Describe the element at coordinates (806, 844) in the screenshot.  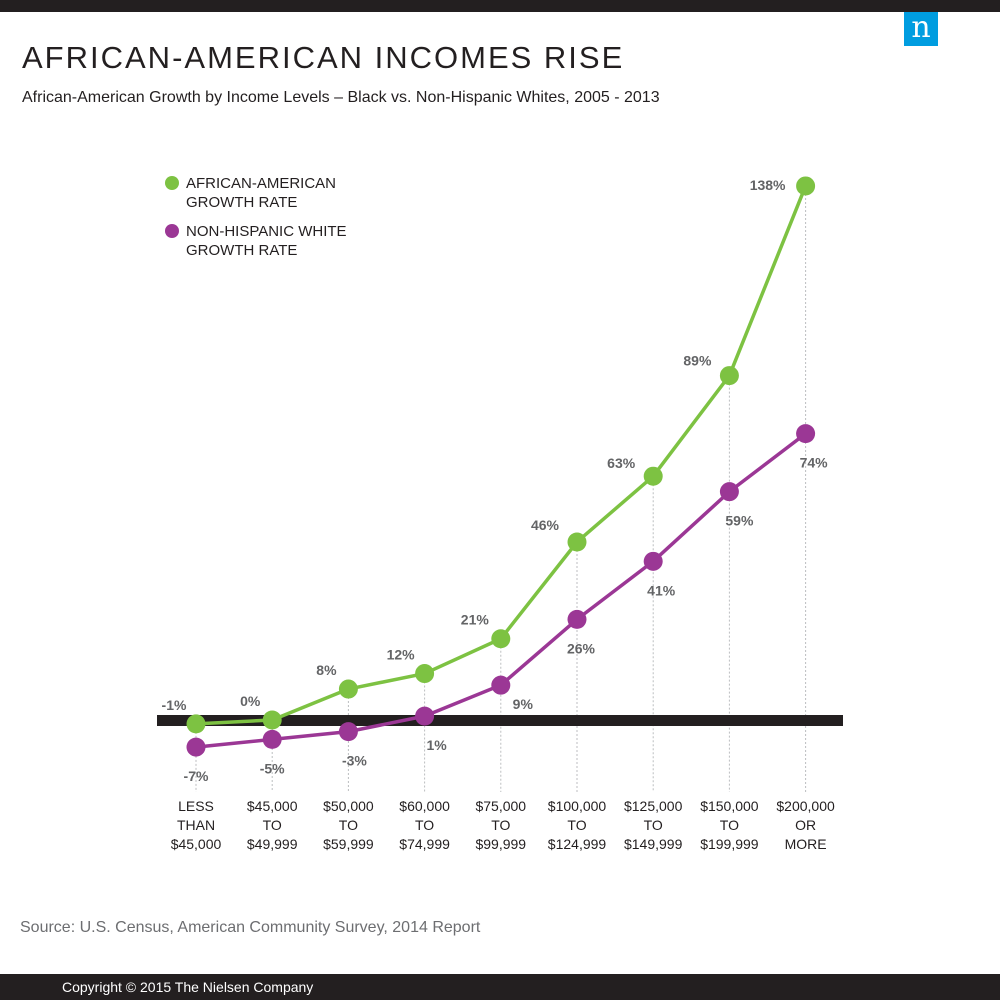
I see `category-label: MORE` at that location.